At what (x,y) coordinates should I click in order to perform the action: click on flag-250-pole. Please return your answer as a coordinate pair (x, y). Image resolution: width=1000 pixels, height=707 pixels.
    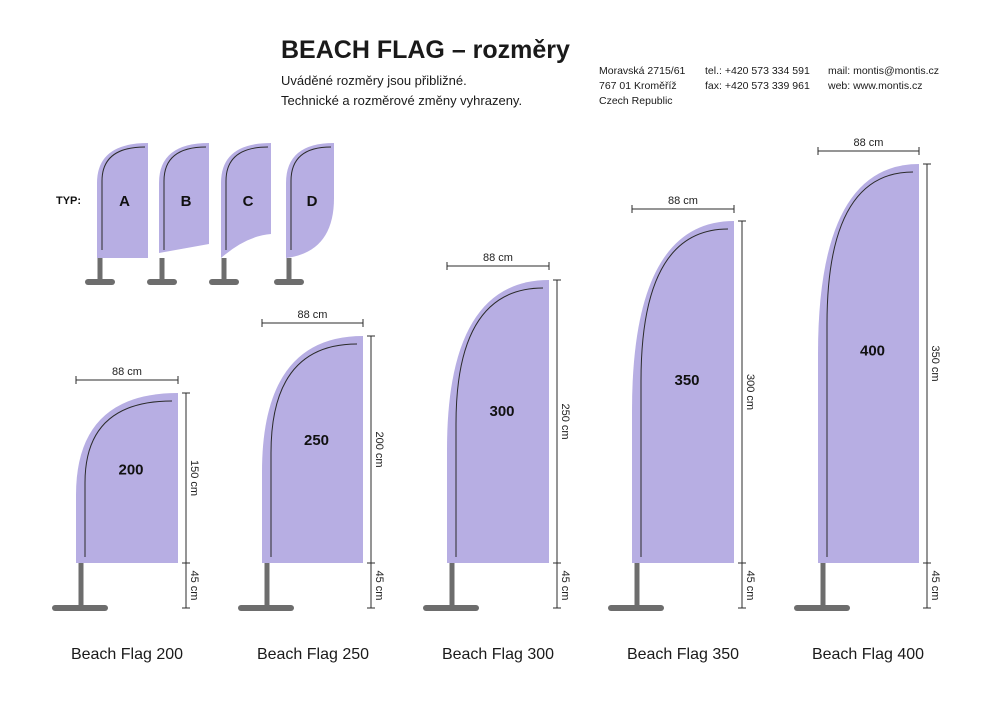
    Looking at the image, I should click on (267, 585).